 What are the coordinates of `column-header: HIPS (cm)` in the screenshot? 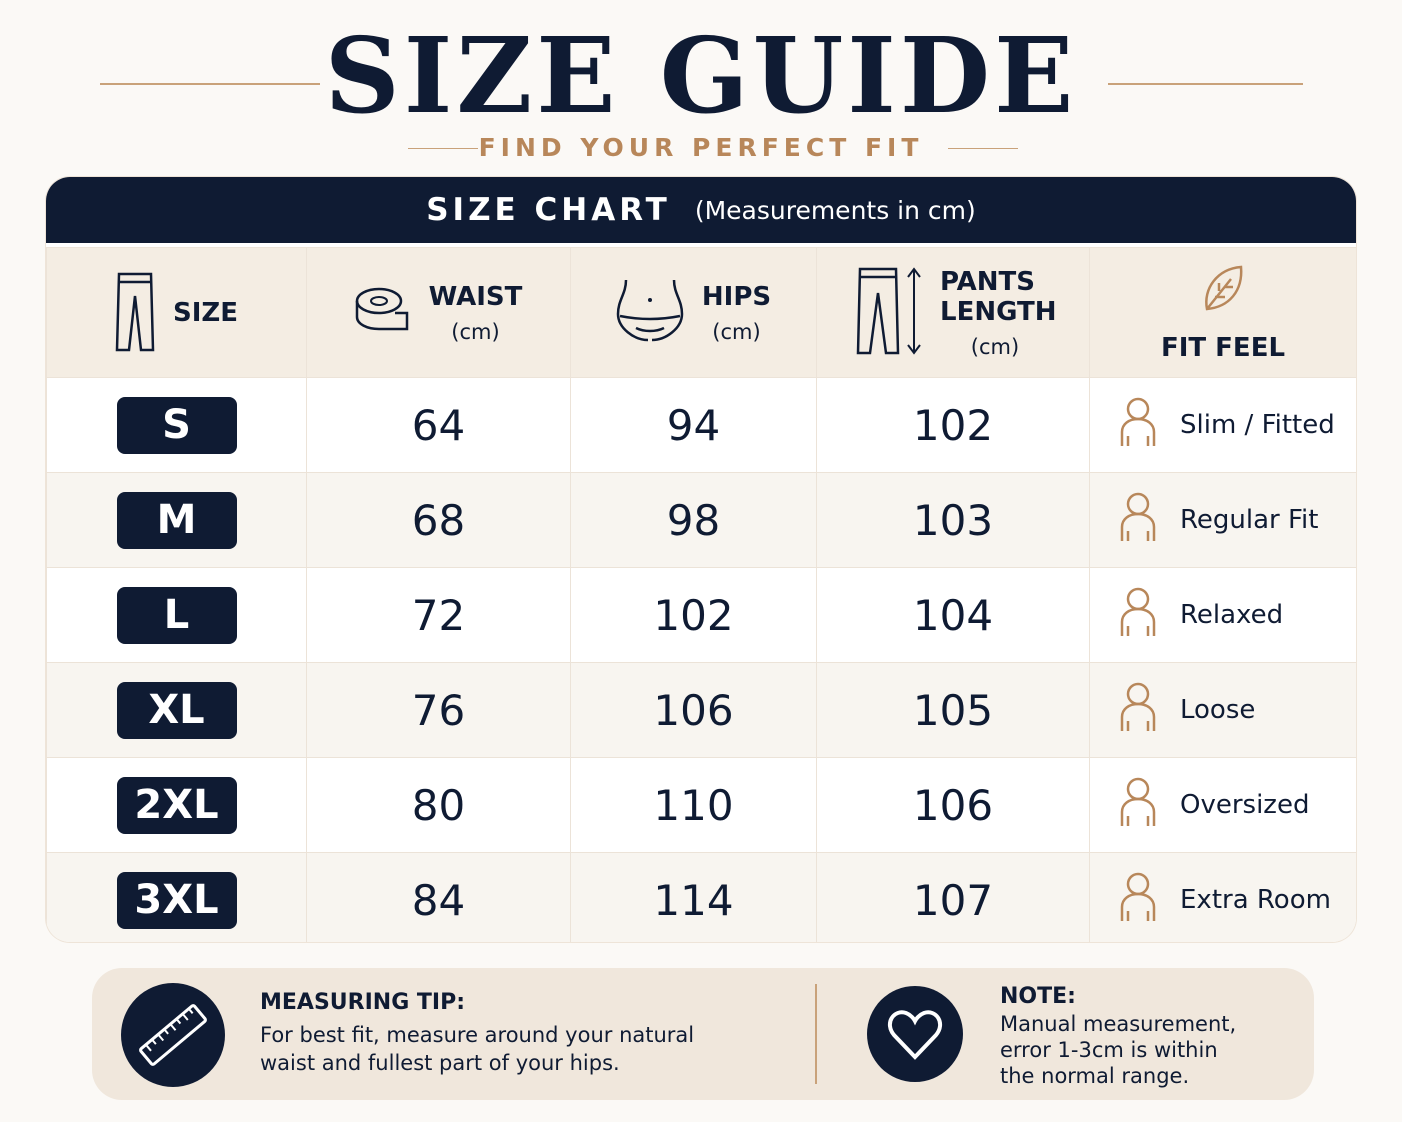 It's located at (693, 312).